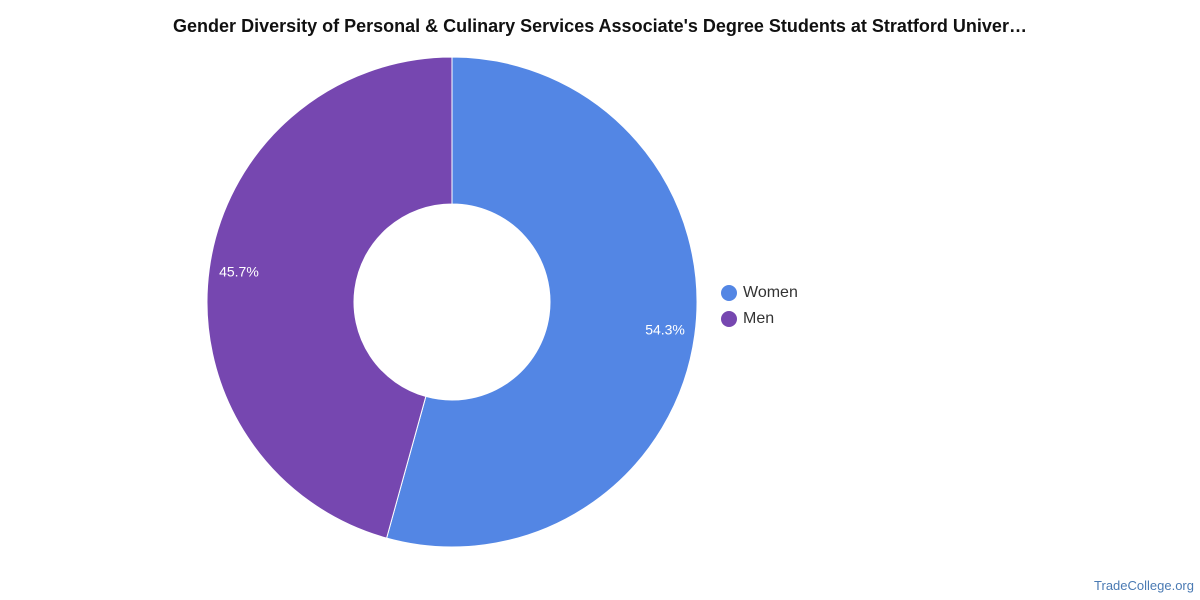  What do you see at coordinates (239, 272) in the screenshot?
I see `slice-label-men: 45.7%` at bounding box center [239, 272].